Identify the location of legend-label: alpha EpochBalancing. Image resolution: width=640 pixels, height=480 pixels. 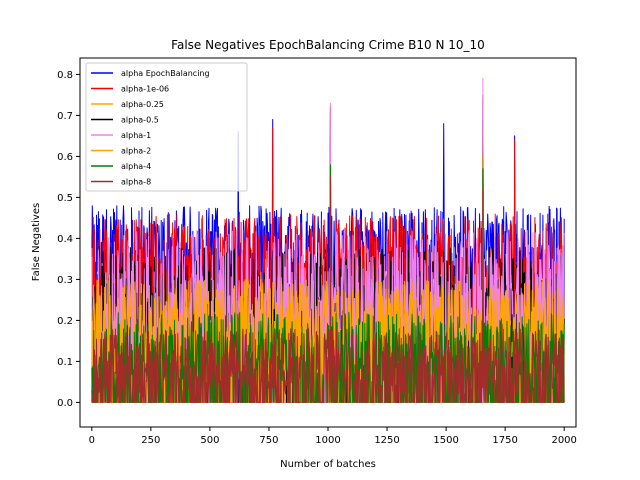
(165, 73).